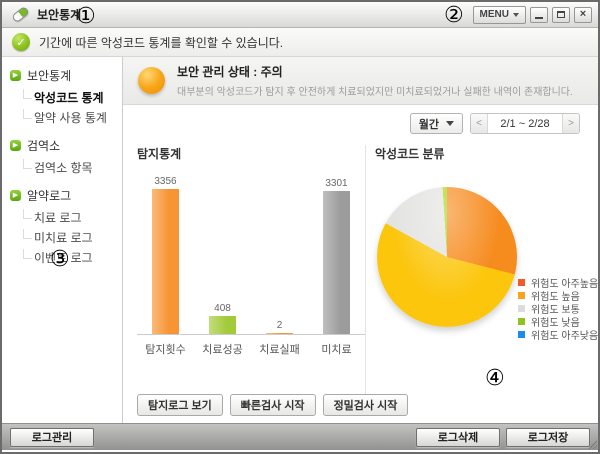 The image size is (600, 454). Describe the element at coordinates (548, 437) in the screenshot. I see `log-save-button: 로그저장` at that location.